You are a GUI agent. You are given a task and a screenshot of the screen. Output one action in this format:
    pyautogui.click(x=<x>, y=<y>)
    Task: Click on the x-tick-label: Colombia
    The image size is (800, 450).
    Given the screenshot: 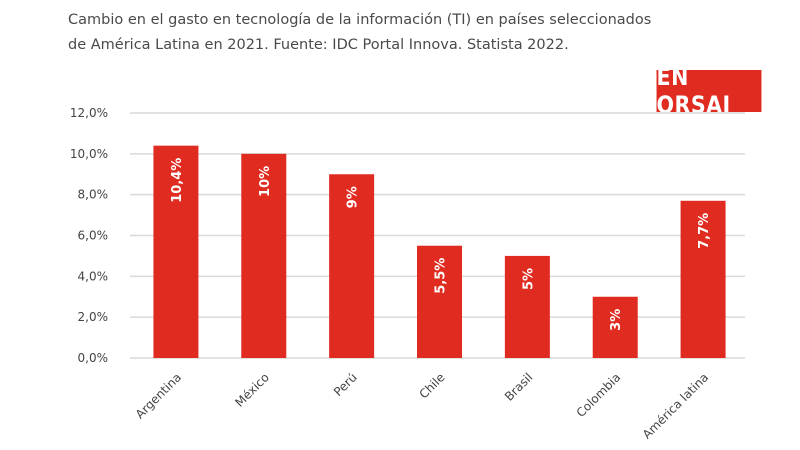 What is the action you would take?
    pyautogui.click(x=599, y=395)
    